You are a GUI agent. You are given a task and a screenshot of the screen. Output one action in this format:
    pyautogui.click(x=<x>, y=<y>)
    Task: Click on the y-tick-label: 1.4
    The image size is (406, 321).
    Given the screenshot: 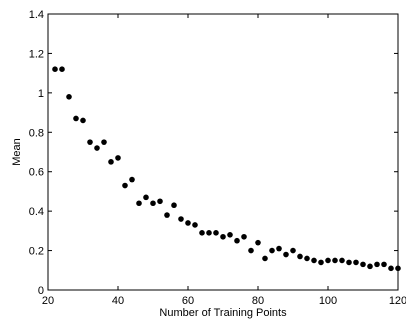 What is the action you would take?
    pyautogui.click(x=36, y=15)
    